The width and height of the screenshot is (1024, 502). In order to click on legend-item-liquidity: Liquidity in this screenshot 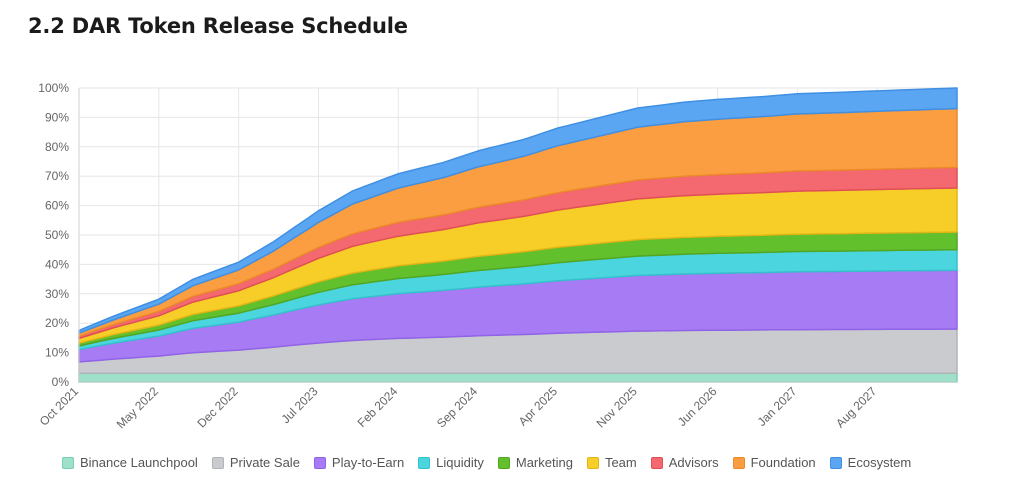, I will do `click(451, 462)`.